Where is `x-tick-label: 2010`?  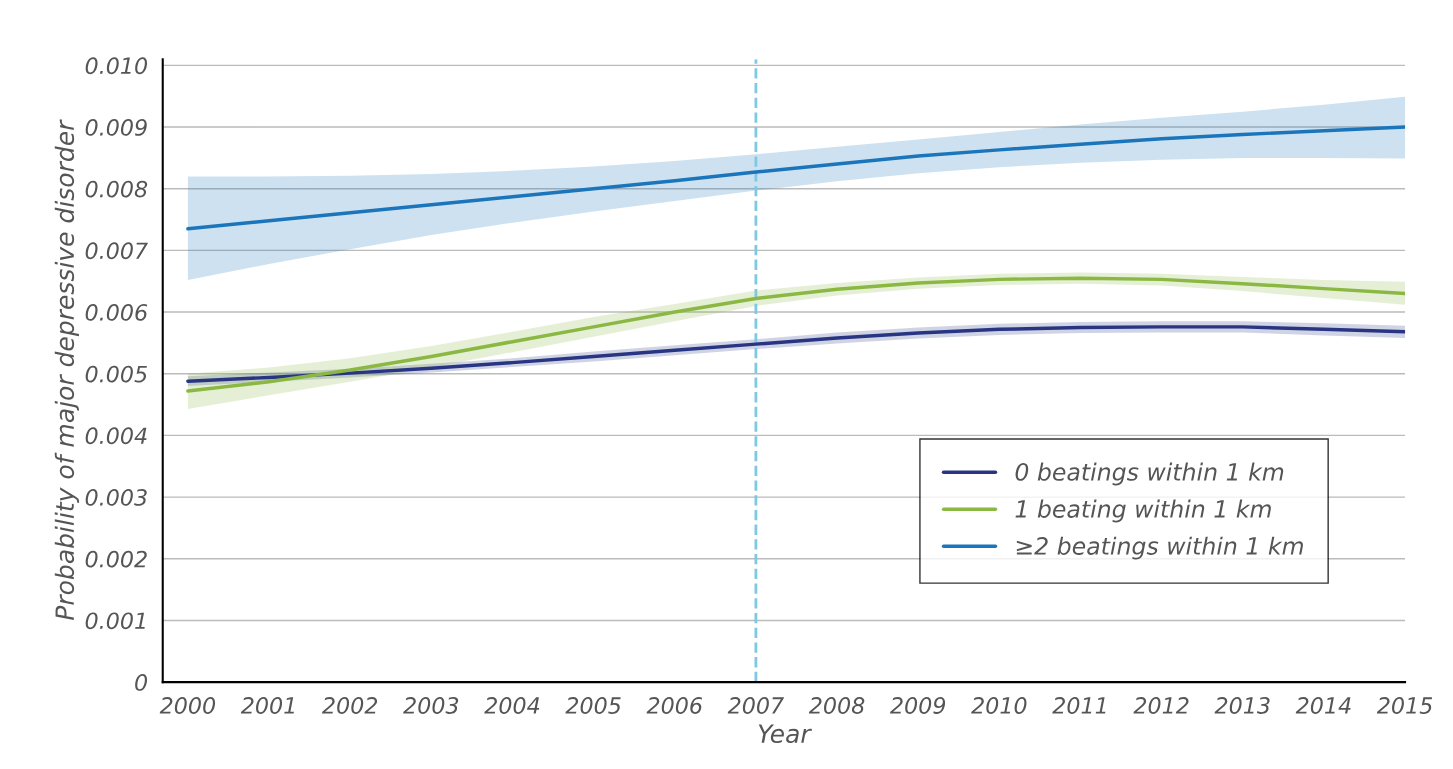 x-tick-label: 2010 is located at coordinates (999, 705).